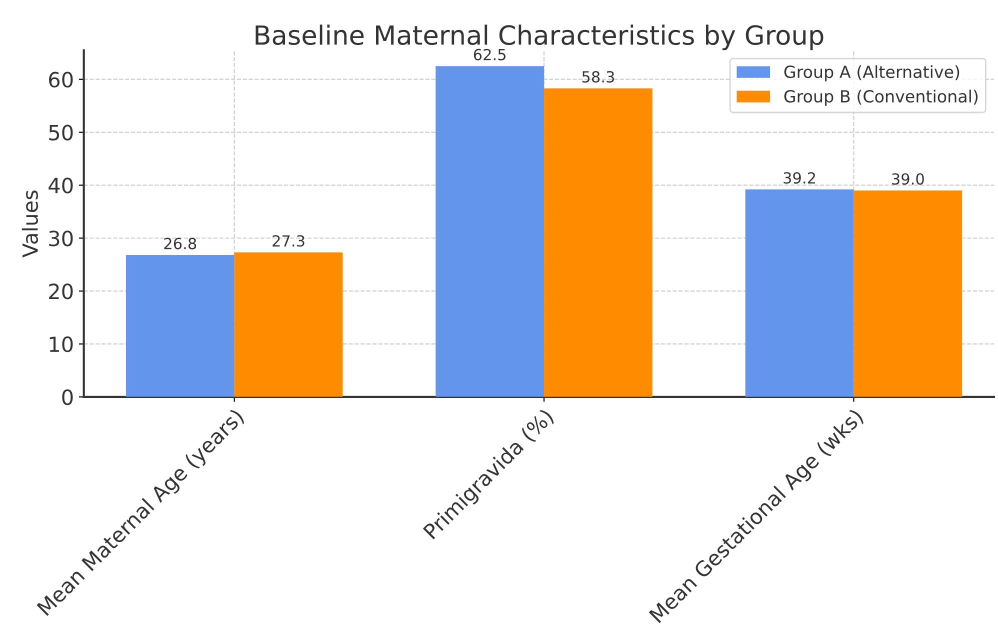 This screenshot has height=628, width=998. Describe the element at coordinates (61, 80) in the screenshot. I see `y-tick-label: 60` at that location.